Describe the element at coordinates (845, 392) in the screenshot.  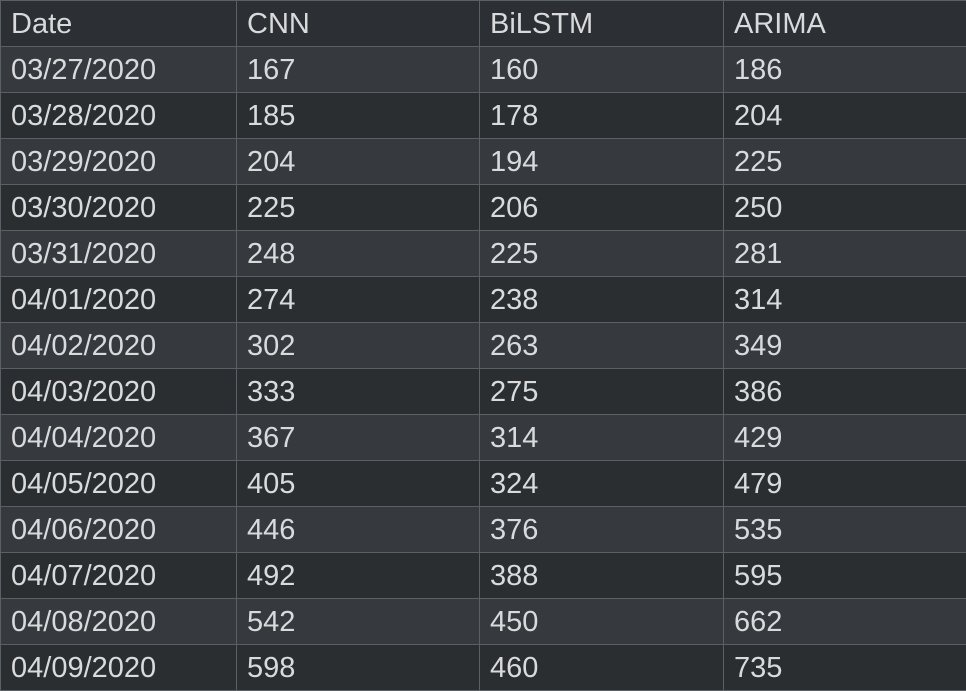
I see `cell-arima: 386` at that location.